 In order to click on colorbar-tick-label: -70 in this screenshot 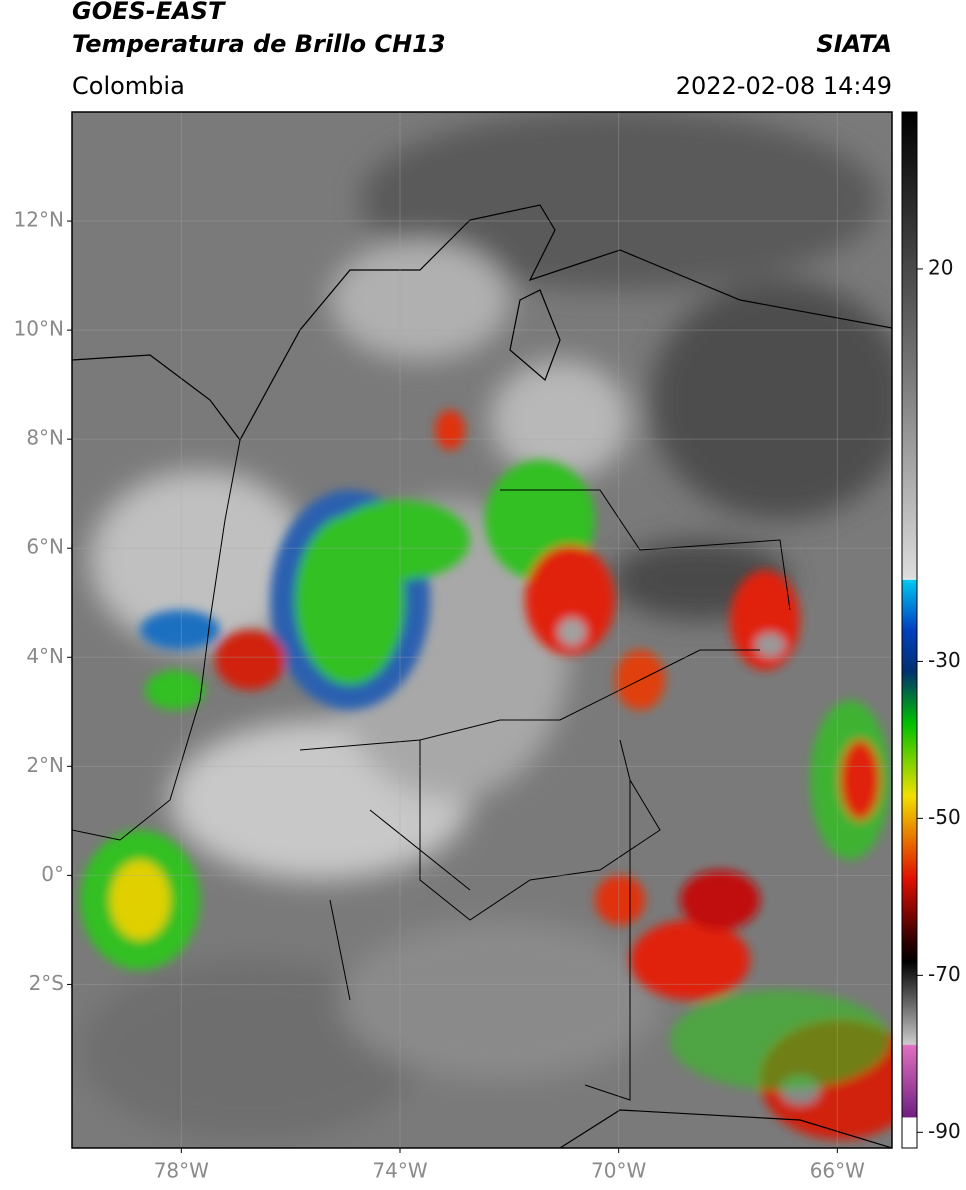, I will do `click(944, 974)`.